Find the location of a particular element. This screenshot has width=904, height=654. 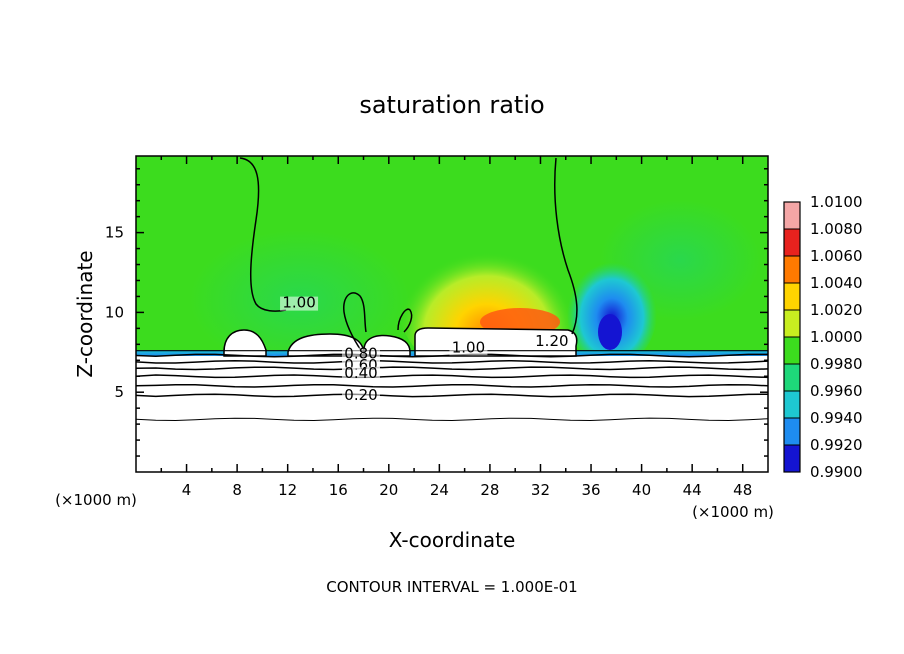

contour-label: 1.20 is located at coordinates (551, 341).